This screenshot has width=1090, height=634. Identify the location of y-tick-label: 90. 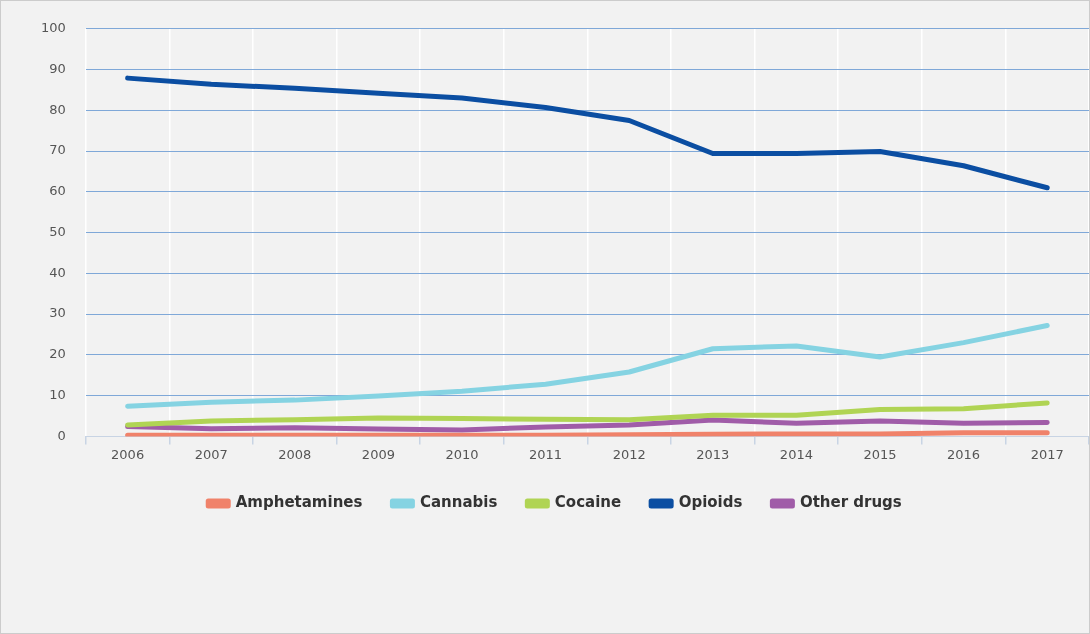
(57, 68).